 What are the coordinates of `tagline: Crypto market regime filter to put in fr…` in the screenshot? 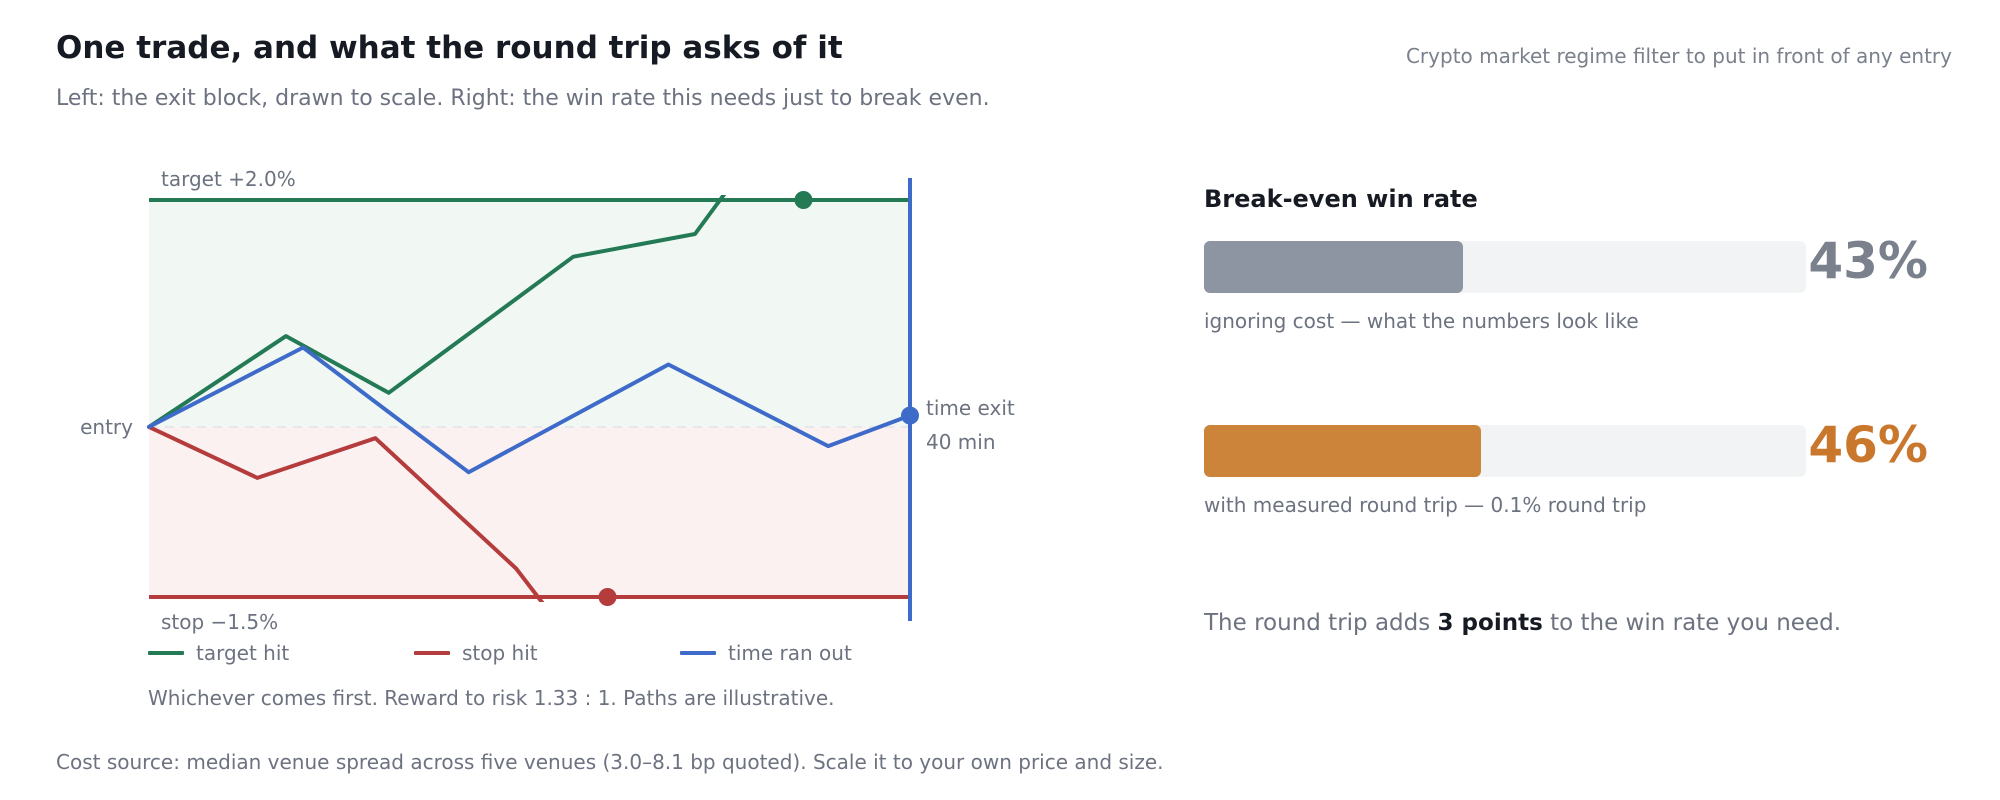 It's located at (1678, 56).